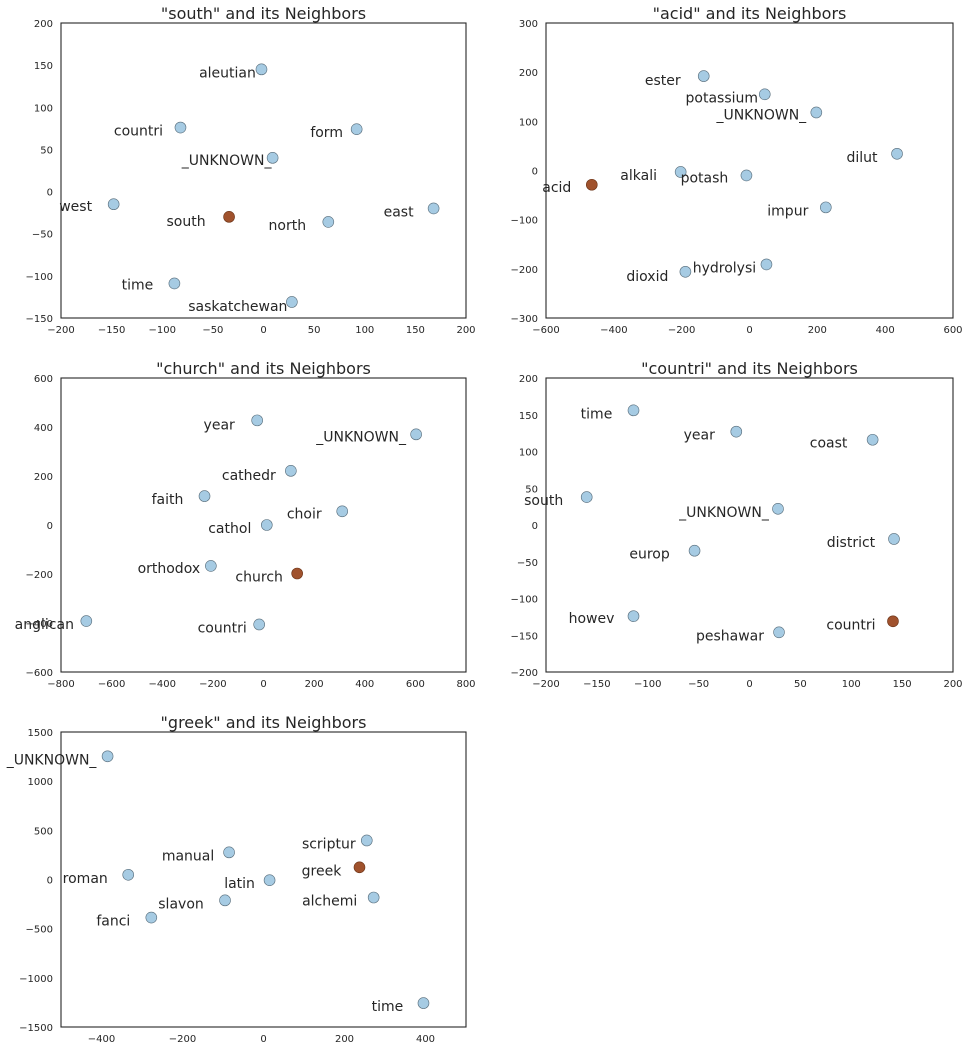  I want to click on neighbor-point-alkali, so click(680, 172).